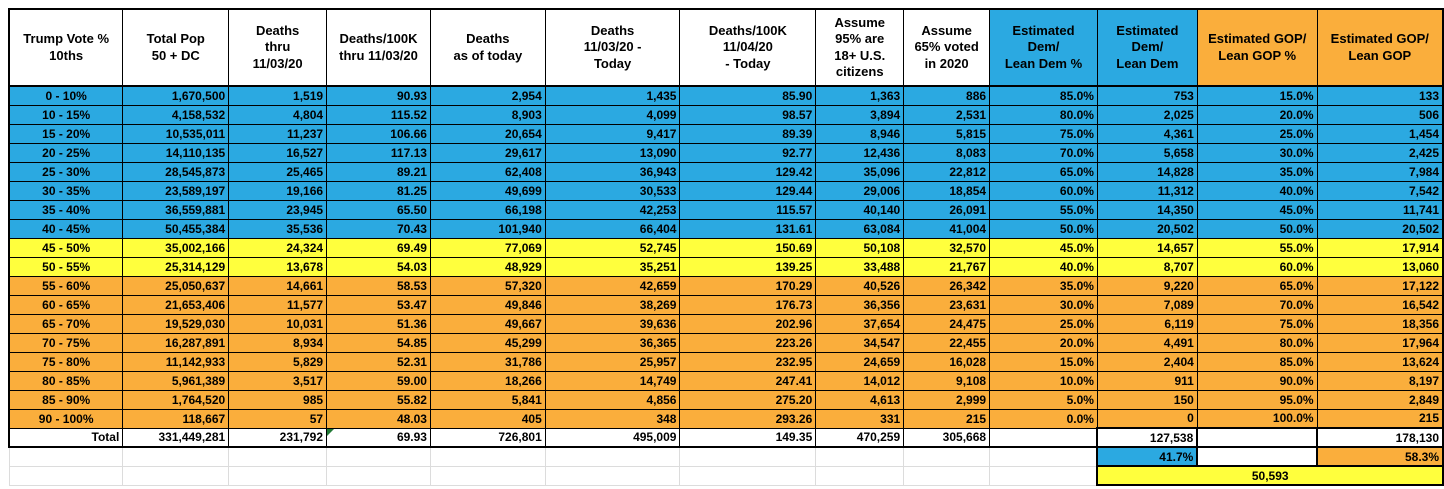 The height and width of the screenshot is (489, 1444). I want to click on cell: 16,542, so click(1380, 304).